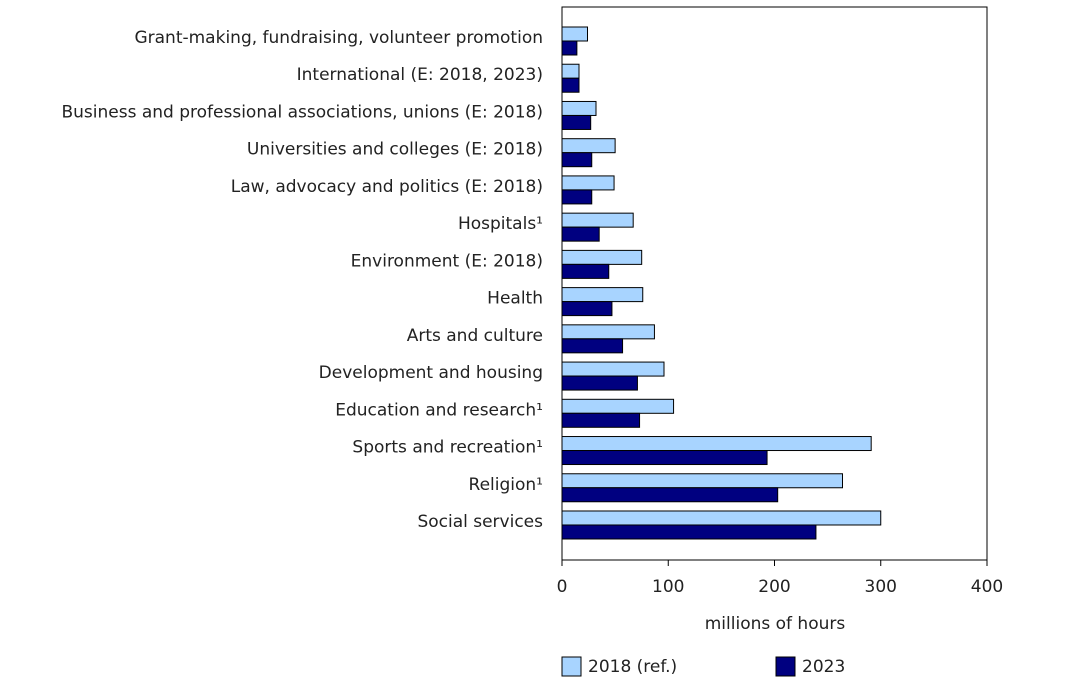 The width and height of the screenshot is (1072, 690). Describe the element at coordinates (823, 667) in the screenshot. I see `legend-label: 2023` at that location.